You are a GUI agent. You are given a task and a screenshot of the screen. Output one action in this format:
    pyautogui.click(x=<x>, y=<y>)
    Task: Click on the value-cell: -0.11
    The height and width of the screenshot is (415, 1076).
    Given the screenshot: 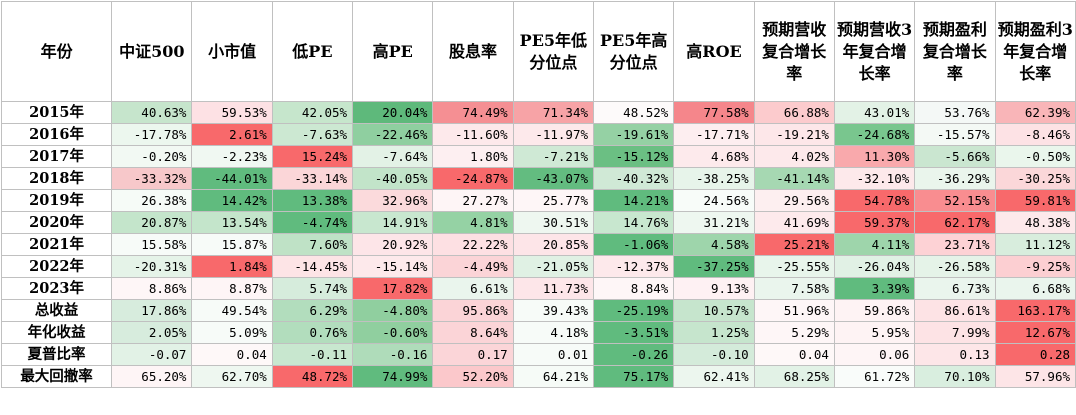 What is the action you would take?
    pyautogui.click(x=312, y=354)
    